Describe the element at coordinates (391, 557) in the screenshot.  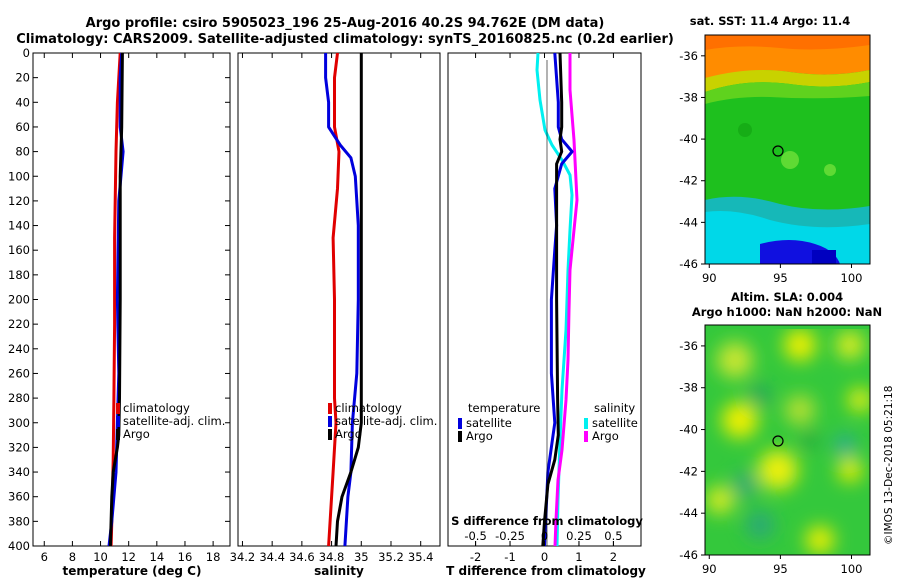
I see `x-tick-label: 35.2` at that location.